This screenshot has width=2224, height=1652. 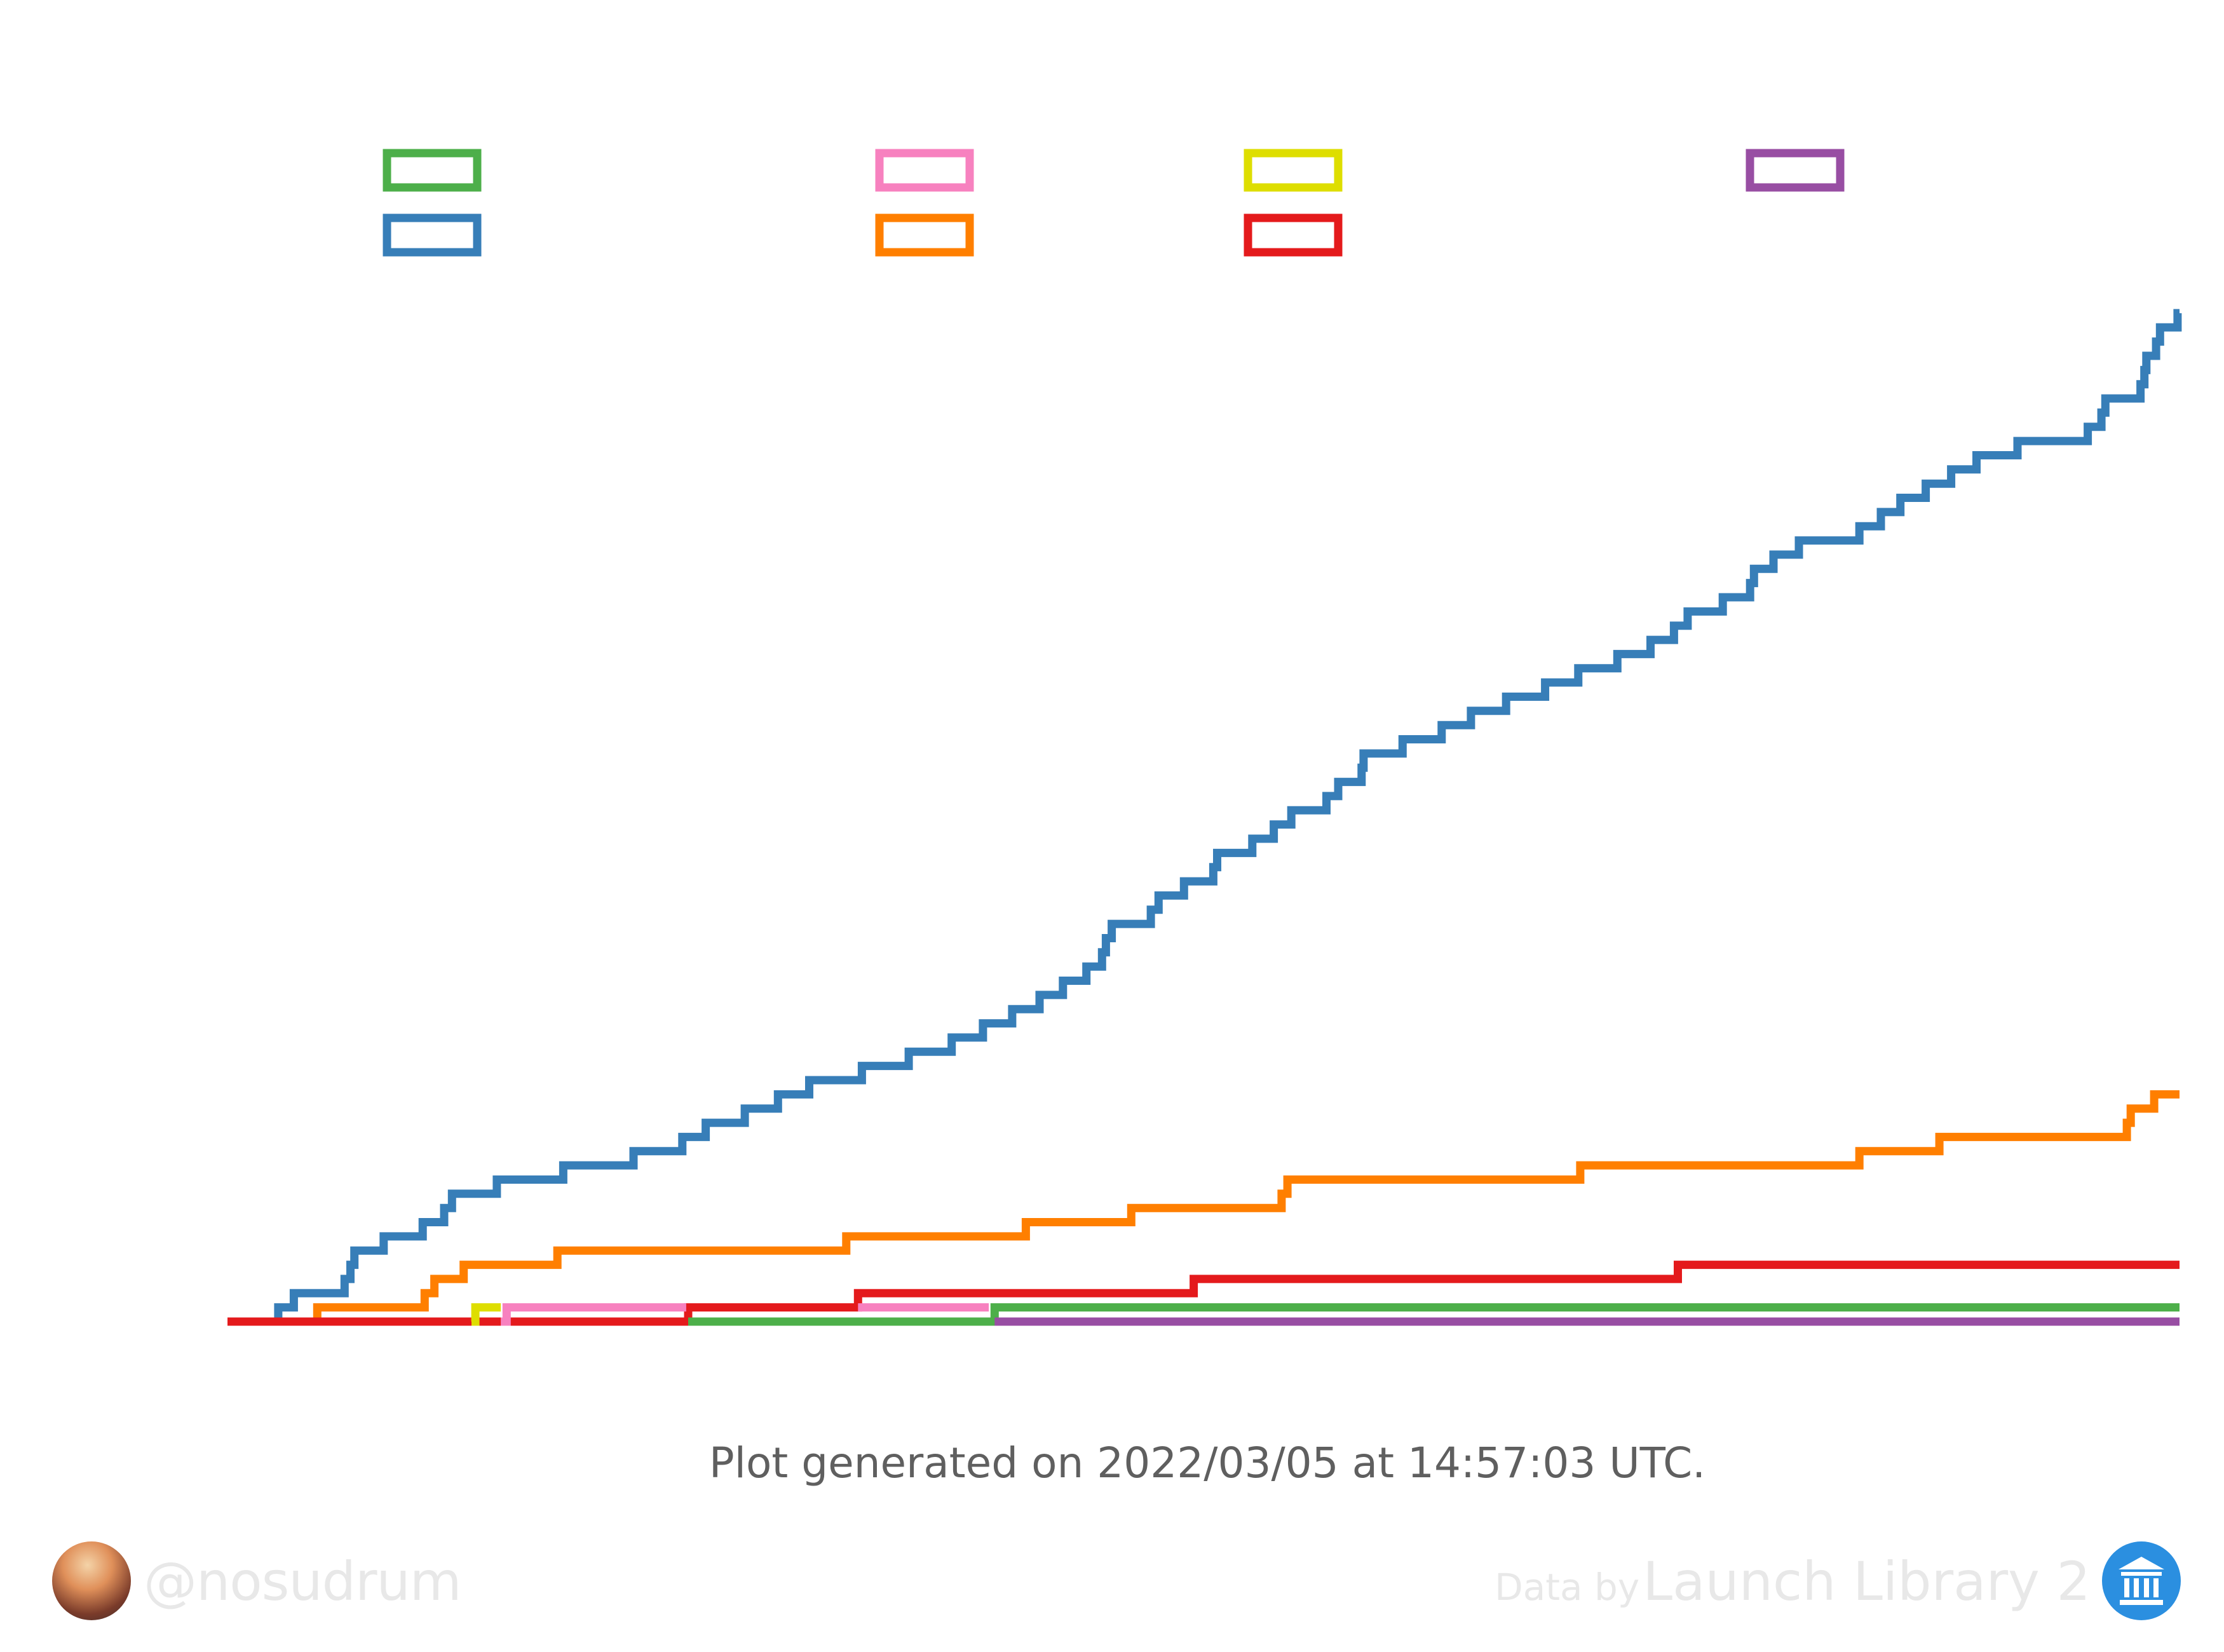 I want to click on credit-source: Launch Library 2, so click(x=1867, y=1582).